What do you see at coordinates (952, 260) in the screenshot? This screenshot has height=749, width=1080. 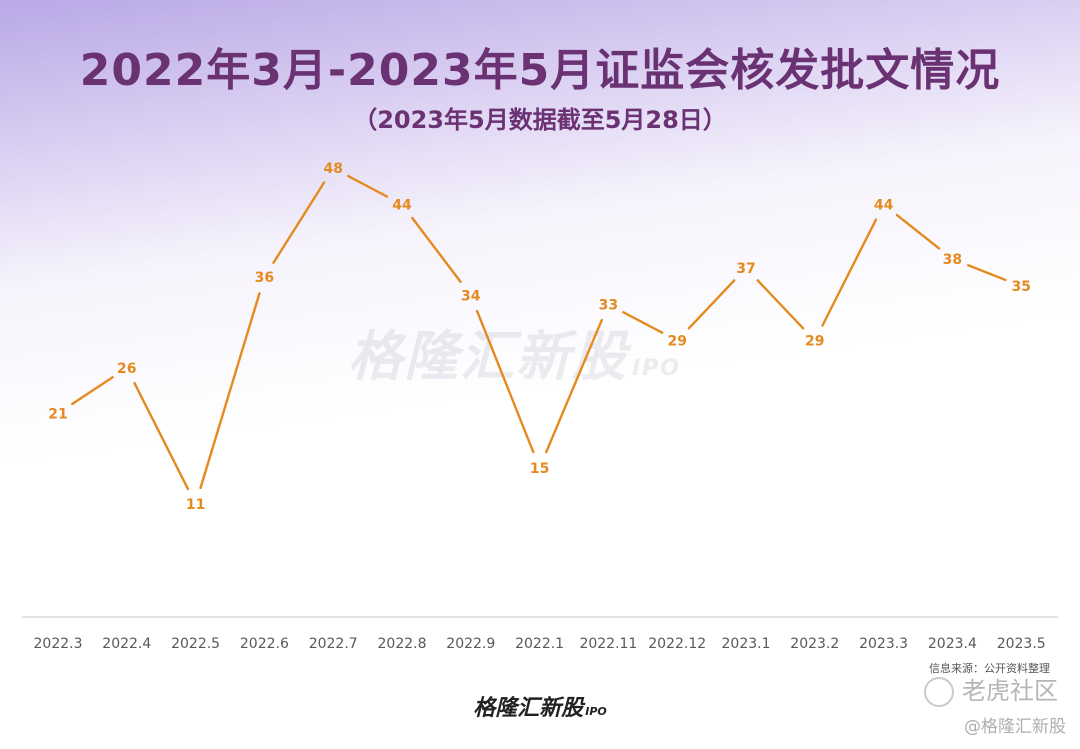 I see `data-label: 38` at bounding box center [952, 260].